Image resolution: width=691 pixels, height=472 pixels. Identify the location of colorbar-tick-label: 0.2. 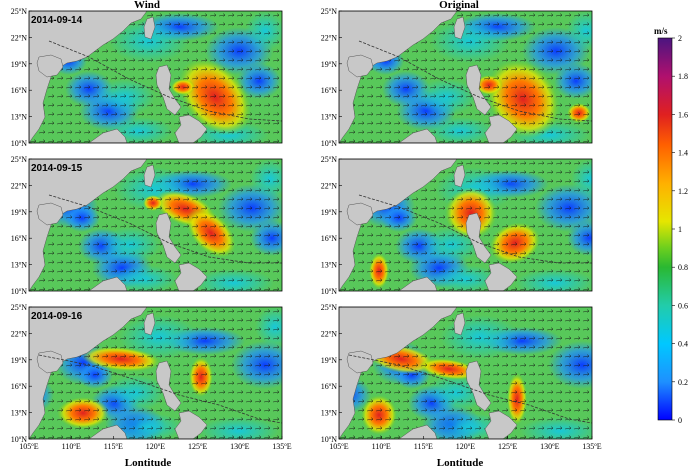
(683, 382).